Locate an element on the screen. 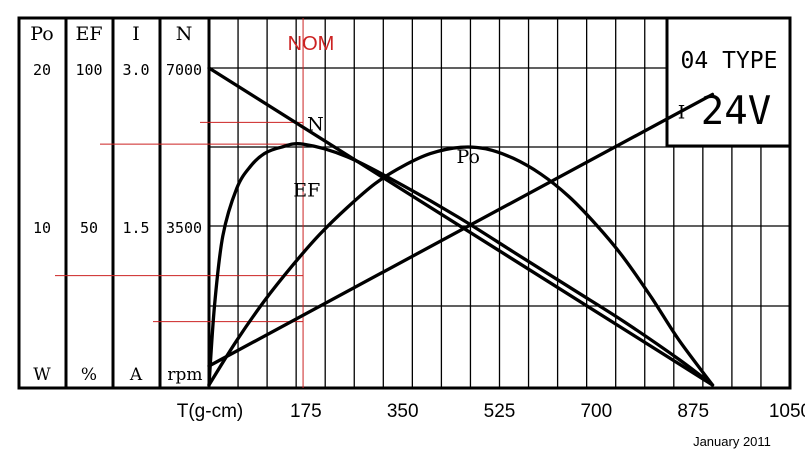  curve-label-n: N is located at coordinates (315, 124).